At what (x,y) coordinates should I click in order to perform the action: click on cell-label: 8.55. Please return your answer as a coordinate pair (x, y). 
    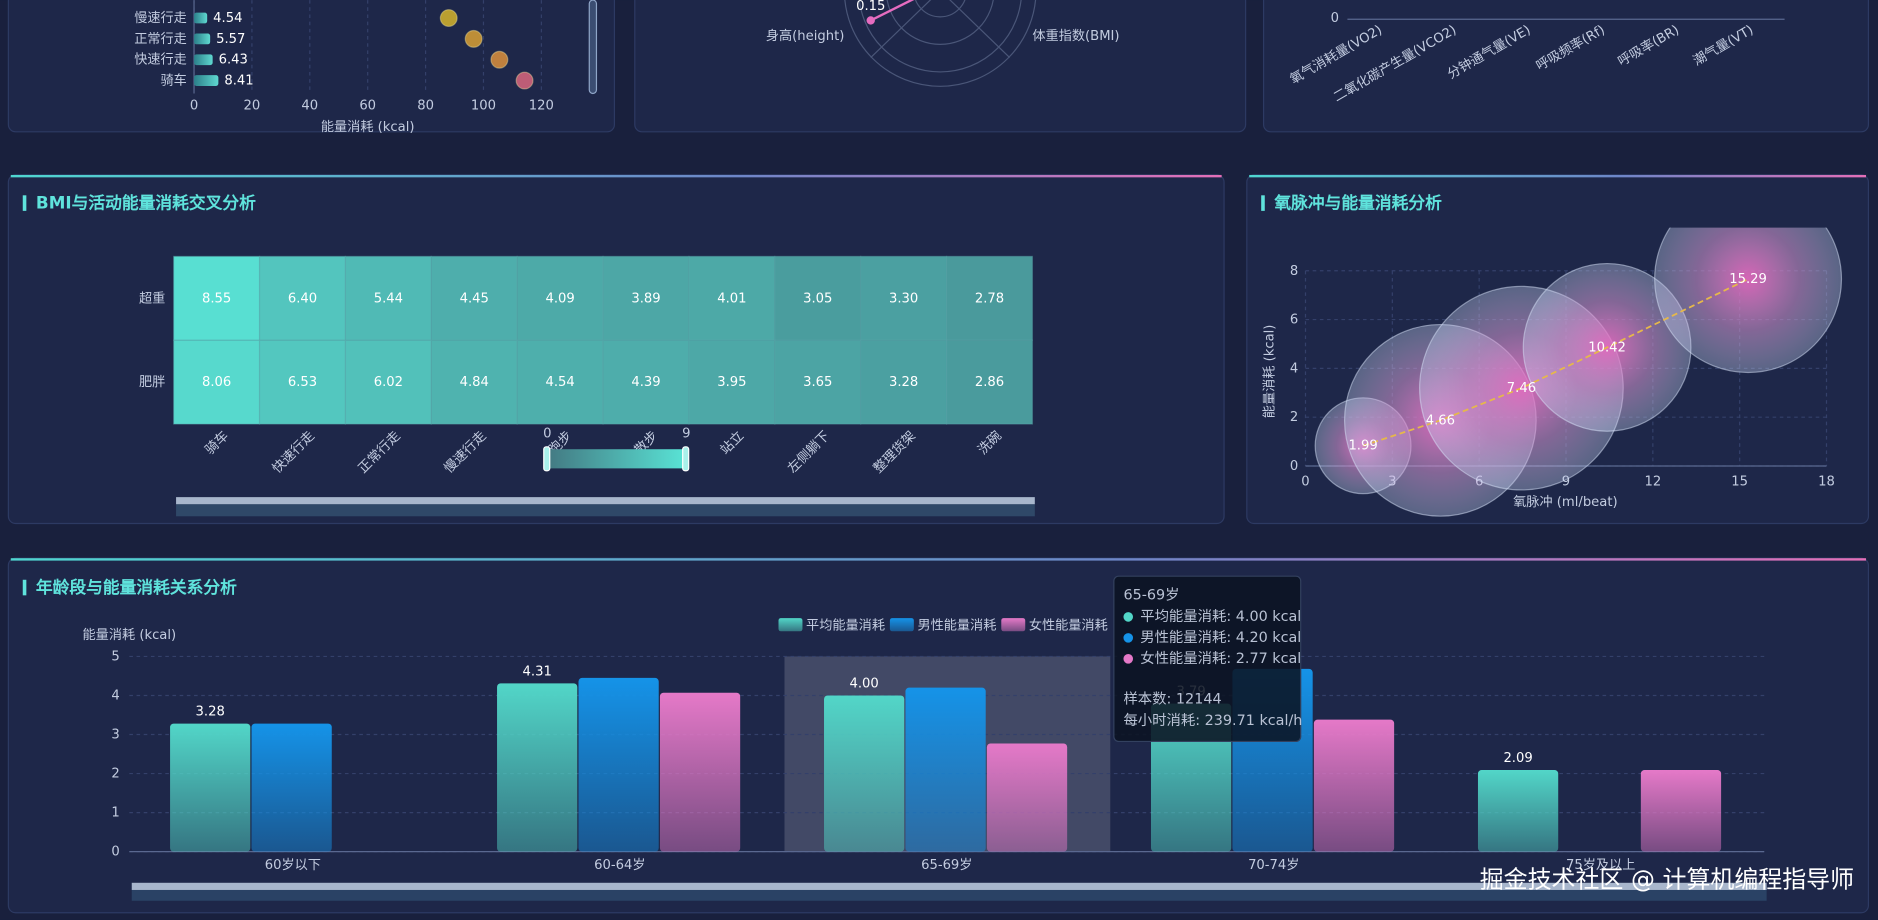
    Looking at the image, I should click on (216, 298).